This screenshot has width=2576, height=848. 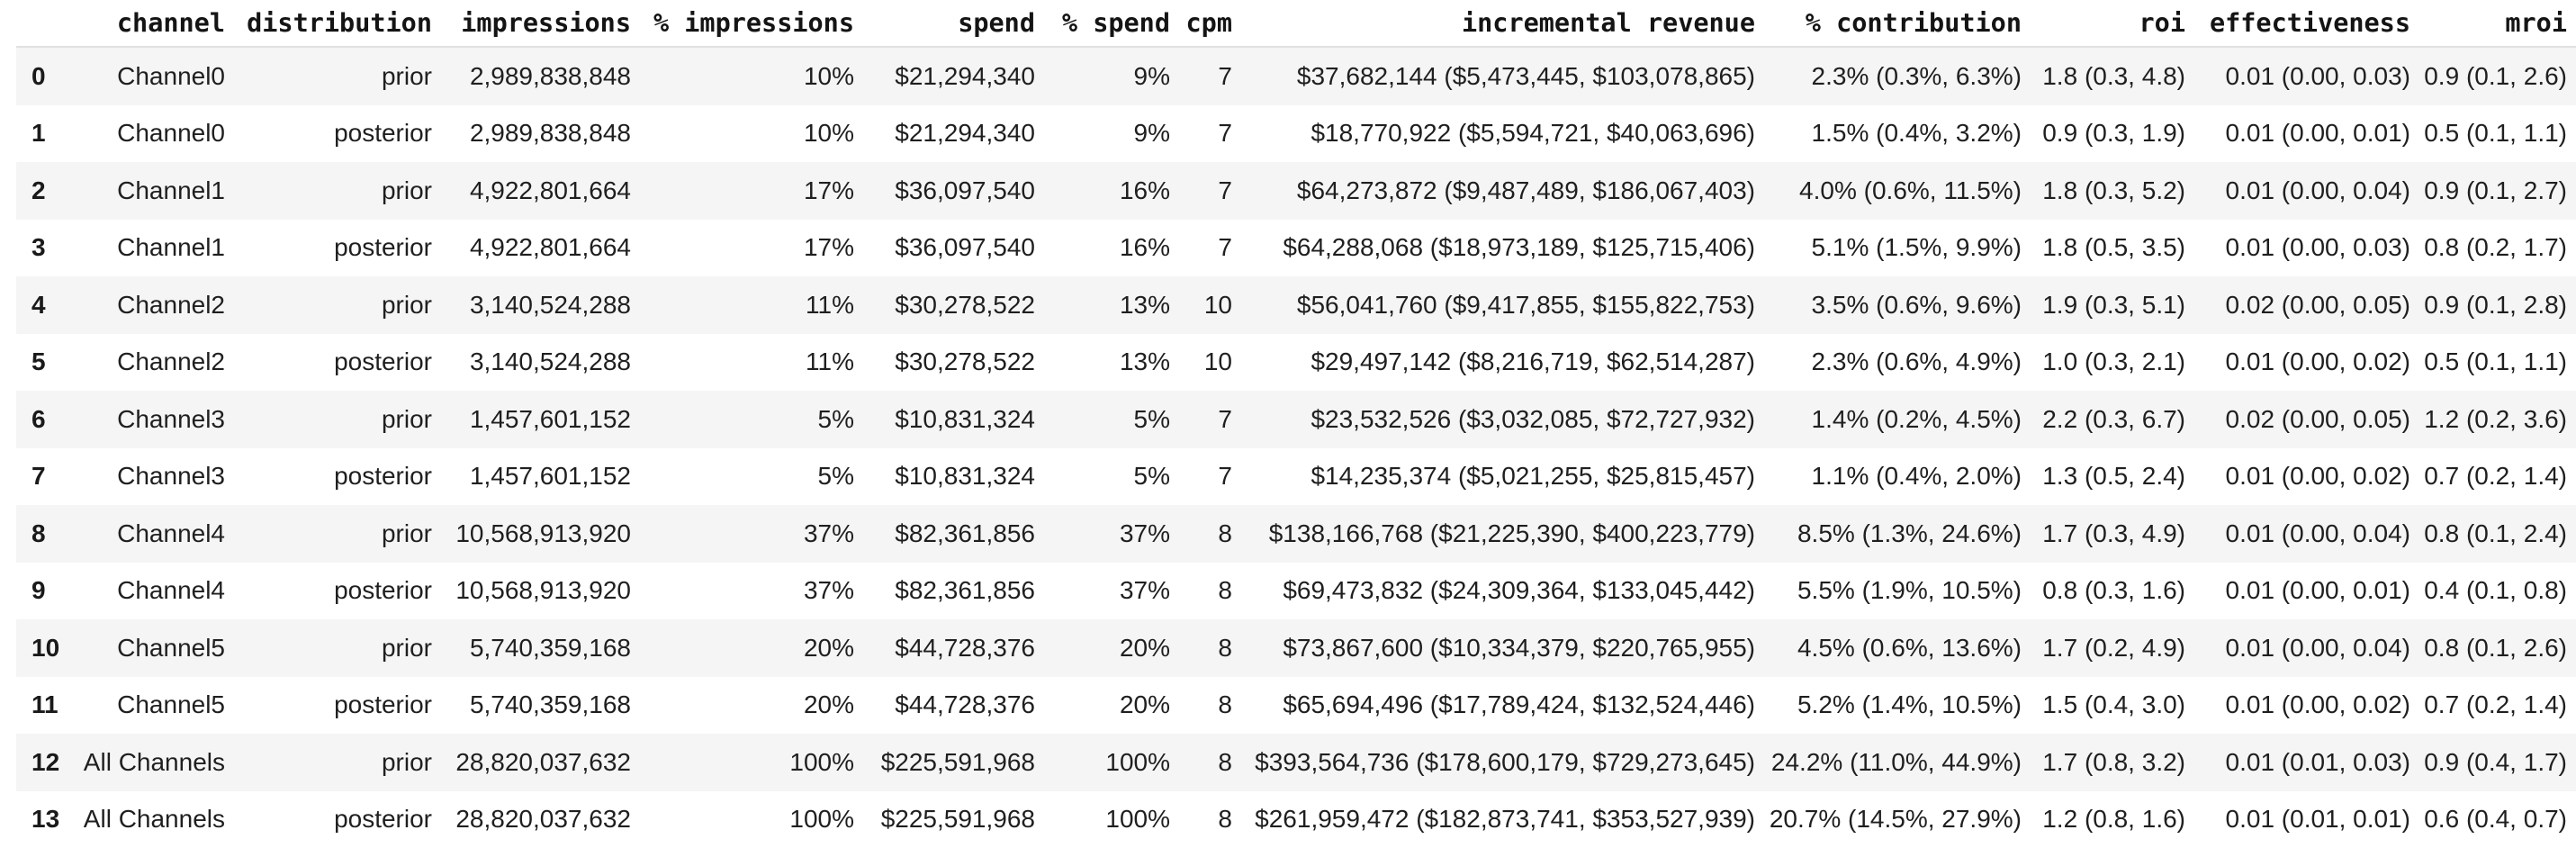 I want to click on cell-roi: 1.0 (0.3, 2.1), so click(x=2113, y=361).